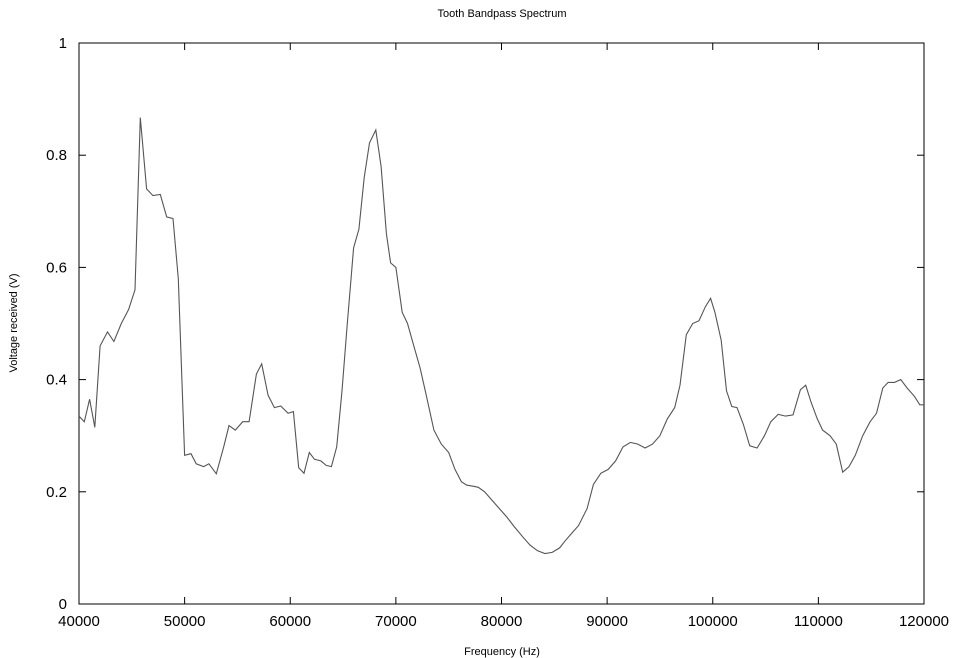 The height and width of the screenshot is (658, 957). I want to click on x-tick-label: 50000, so click(185, 621).